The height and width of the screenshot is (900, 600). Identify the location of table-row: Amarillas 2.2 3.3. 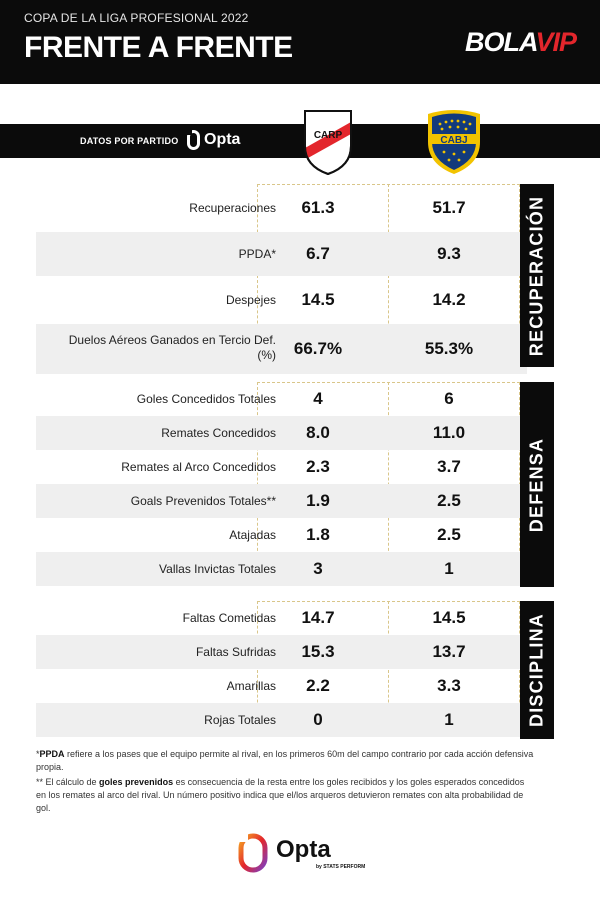
(281, 686).